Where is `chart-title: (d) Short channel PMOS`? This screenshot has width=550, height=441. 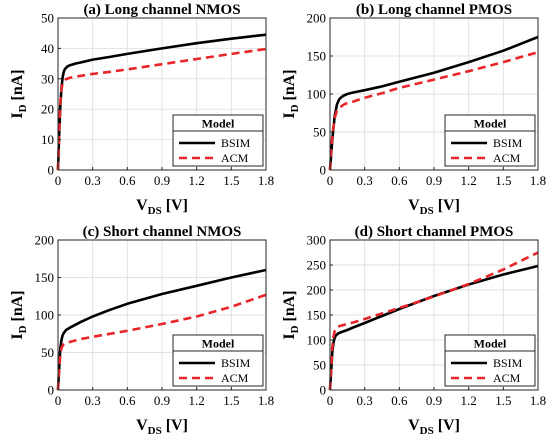
chart-title: (d) Short channel PMOS is located at coordinates (434, 232).